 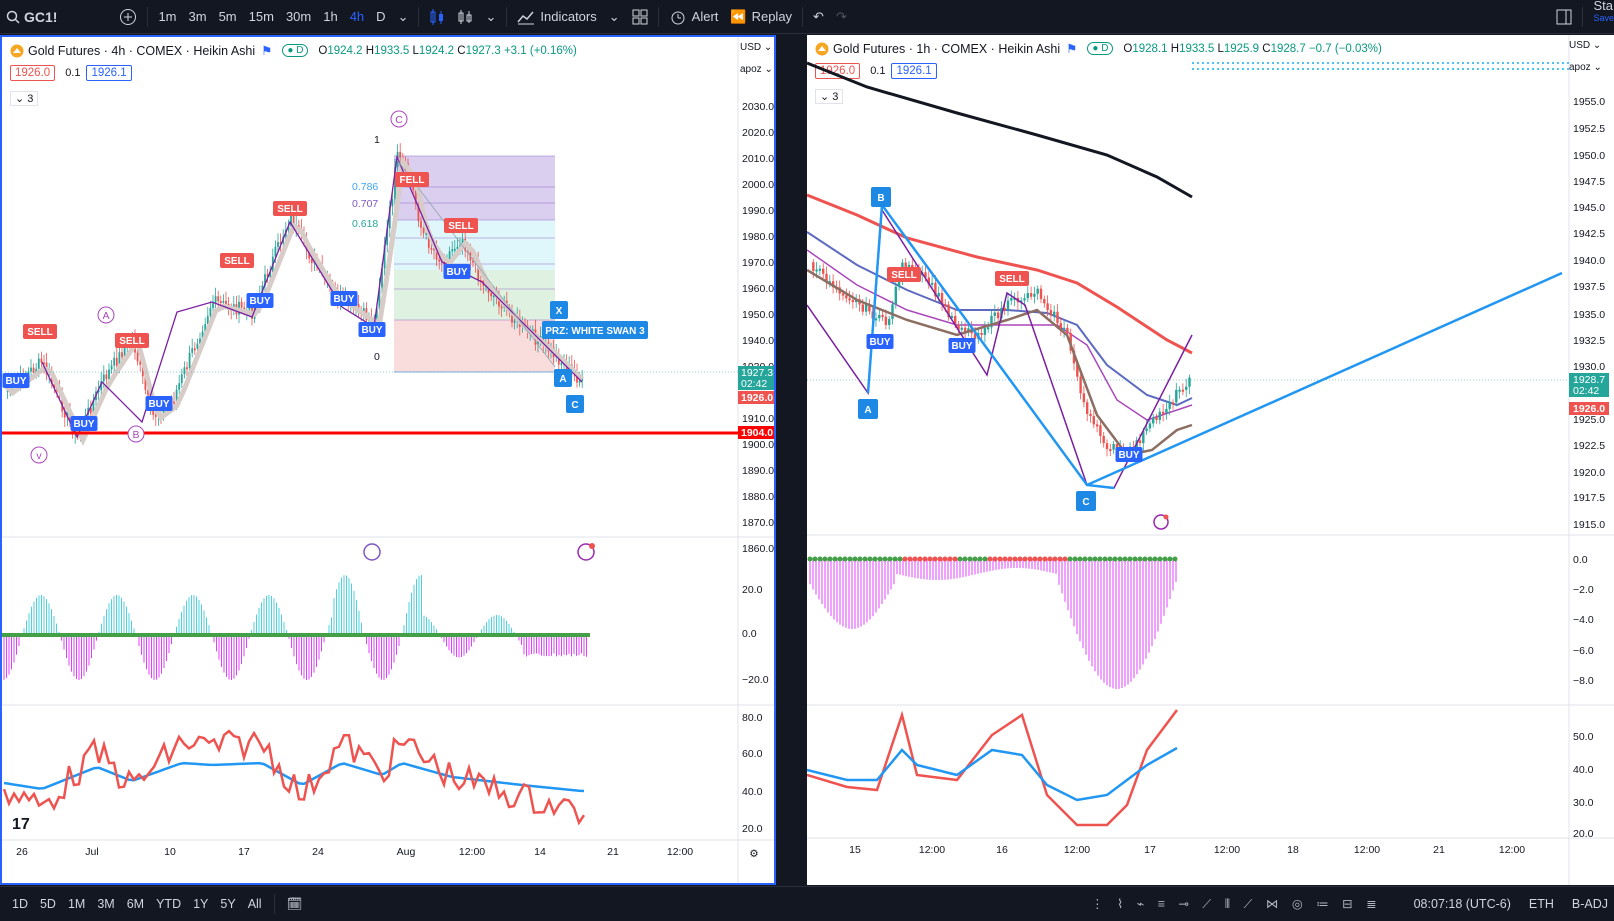 What do you see at coordinates (490, 17) in the screenshot?
I see `chart-type-dropdown: ⌄` at bounding box center [490, 17].